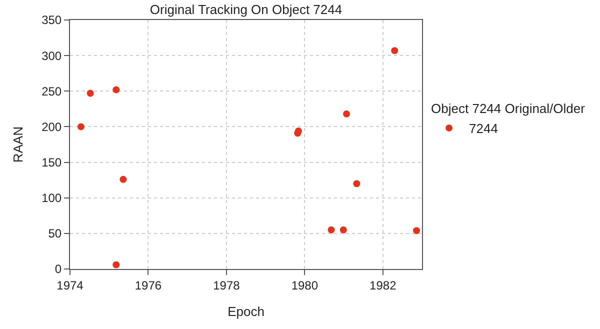 The image size is (600, 329). Describe the element at coordinates (148, 285) in the screenshot. I see `x-tick-label: 1976` at that location.